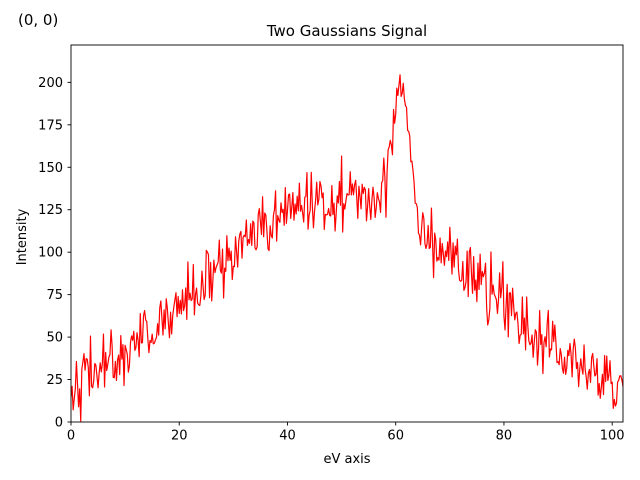  I want to click on y-axis-label: Intensity, so click(22, 236).